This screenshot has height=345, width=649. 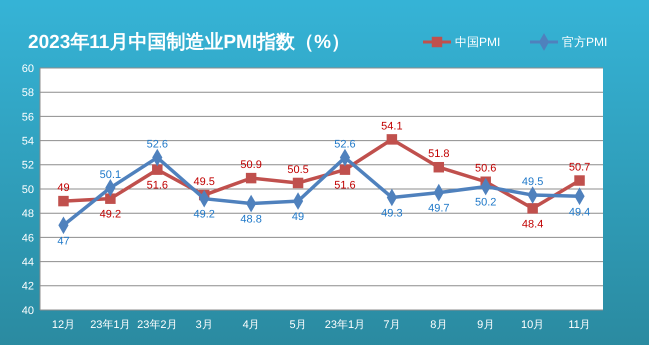 I want to click on data-label: 51.8, so click(x=439, y=154).